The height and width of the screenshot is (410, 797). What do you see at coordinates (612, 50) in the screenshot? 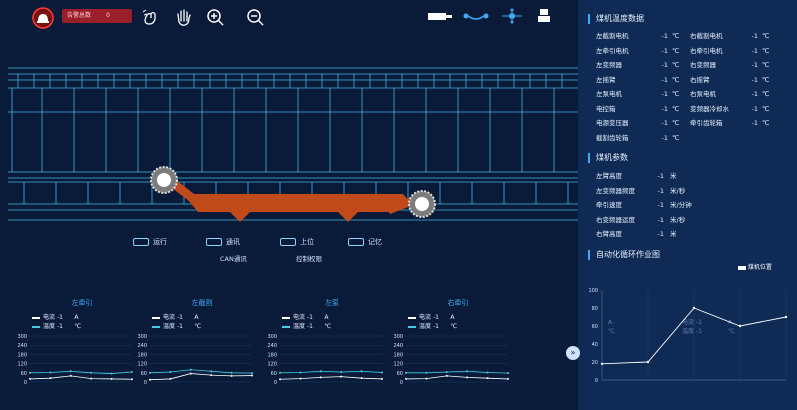
I see `temp-label: 左牵引电机` at bounding box center [612, 50].